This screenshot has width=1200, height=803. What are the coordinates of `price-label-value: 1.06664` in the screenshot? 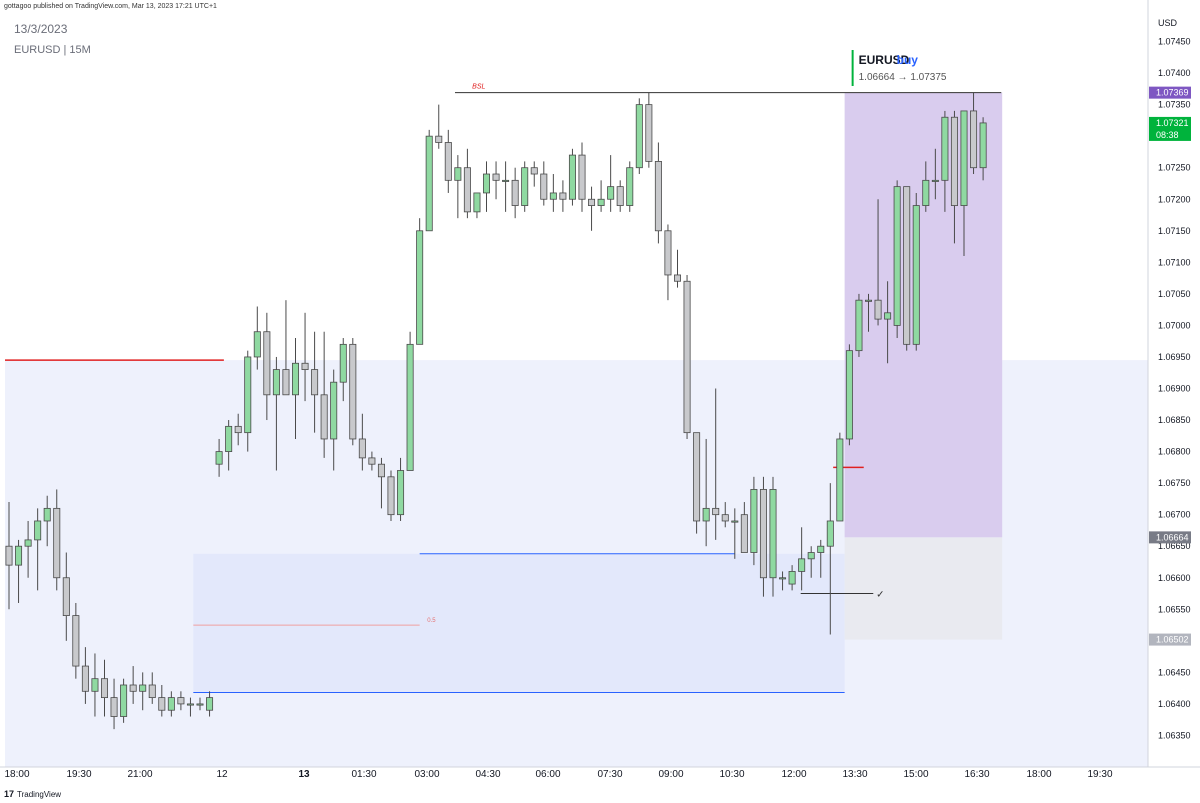 It's located at (1172, 537).